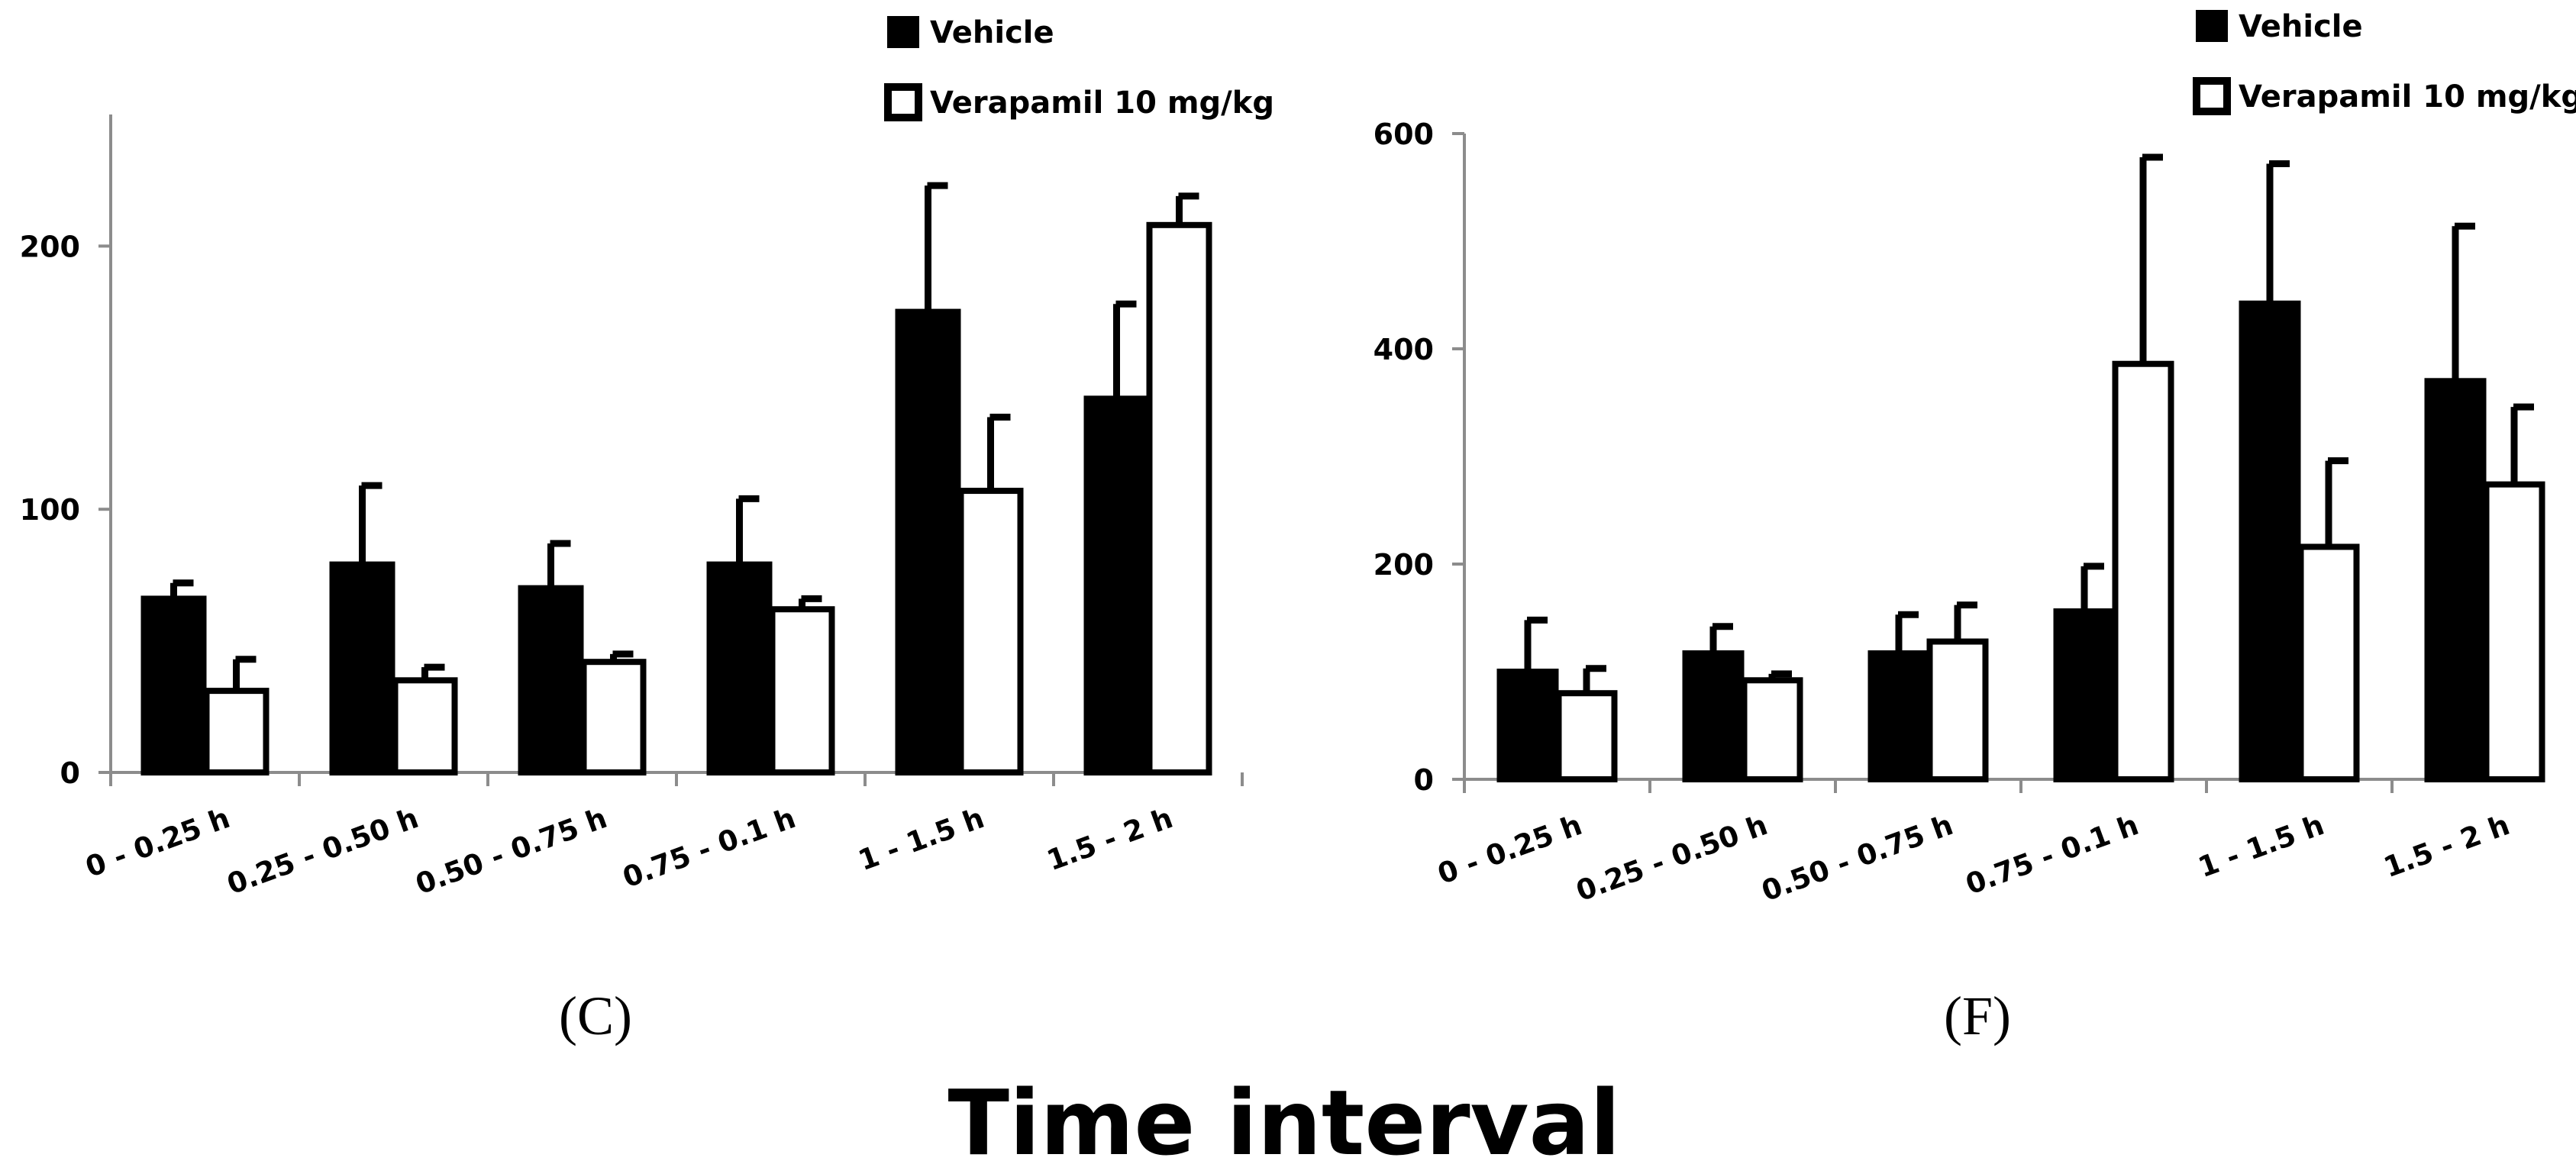 Image resolution: width=2576 pixels, height=1164 pixels. What do you see at coordinates (1977, 1015) in the screenshot?
I see `panel-label: (F)` at bounding box center [1977, 1015].